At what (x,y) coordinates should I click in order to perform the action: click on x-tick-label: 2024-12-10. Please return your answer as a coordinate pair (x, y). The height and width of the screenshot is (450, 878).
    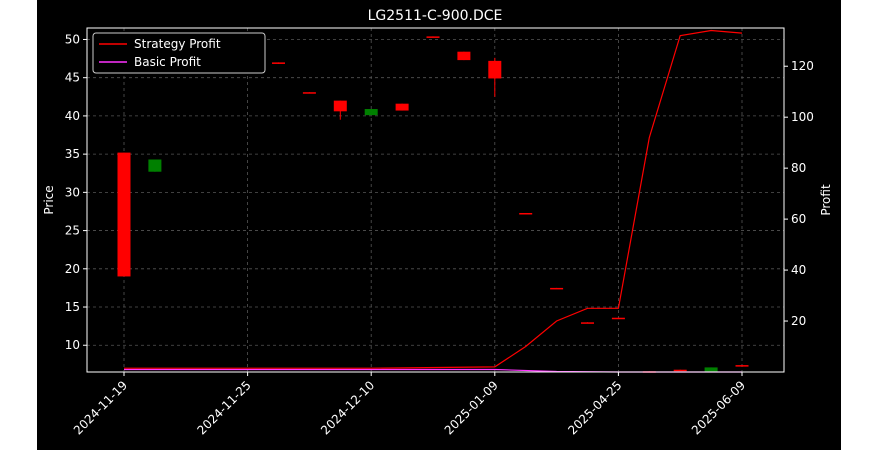
    Looking at the image, I should click on (347, 407).